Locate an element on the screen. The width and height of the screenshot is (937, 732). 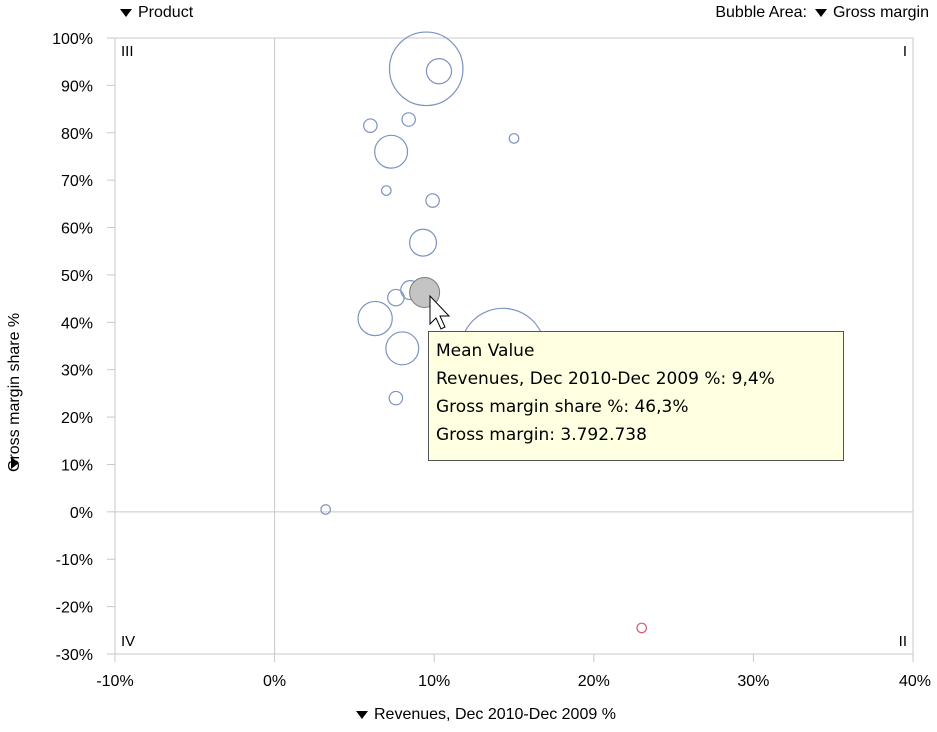
y-tick-label: 100% is located at coordinates (72, 39).